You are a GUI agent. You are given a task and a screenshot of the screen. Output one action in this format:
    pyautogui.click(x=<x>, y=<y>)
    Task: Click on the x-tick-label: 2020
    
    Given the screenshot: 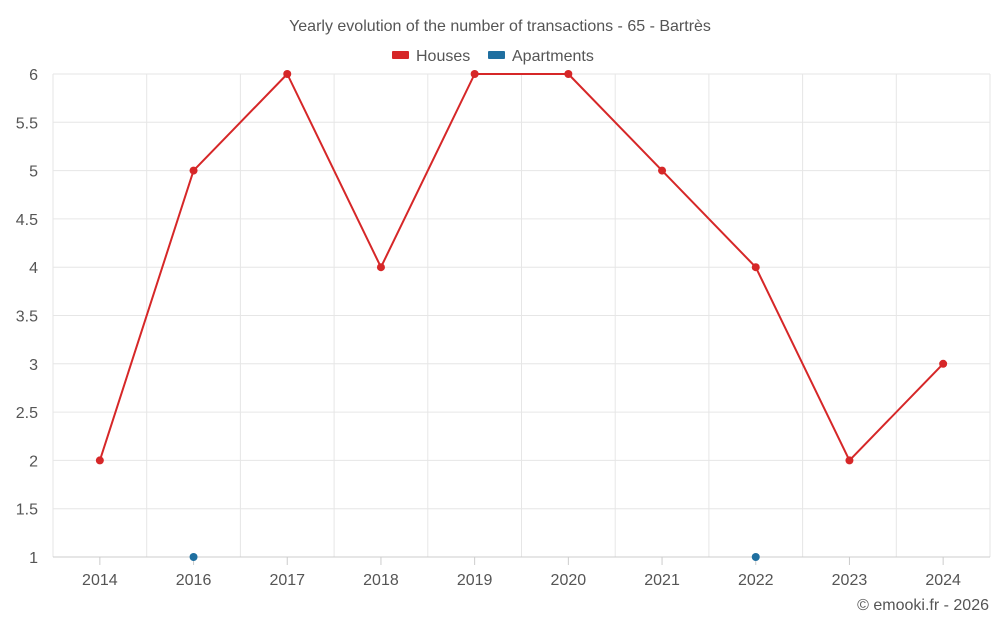 What is the action you would take?
    pyautogui.click(x=569, y=580)
    